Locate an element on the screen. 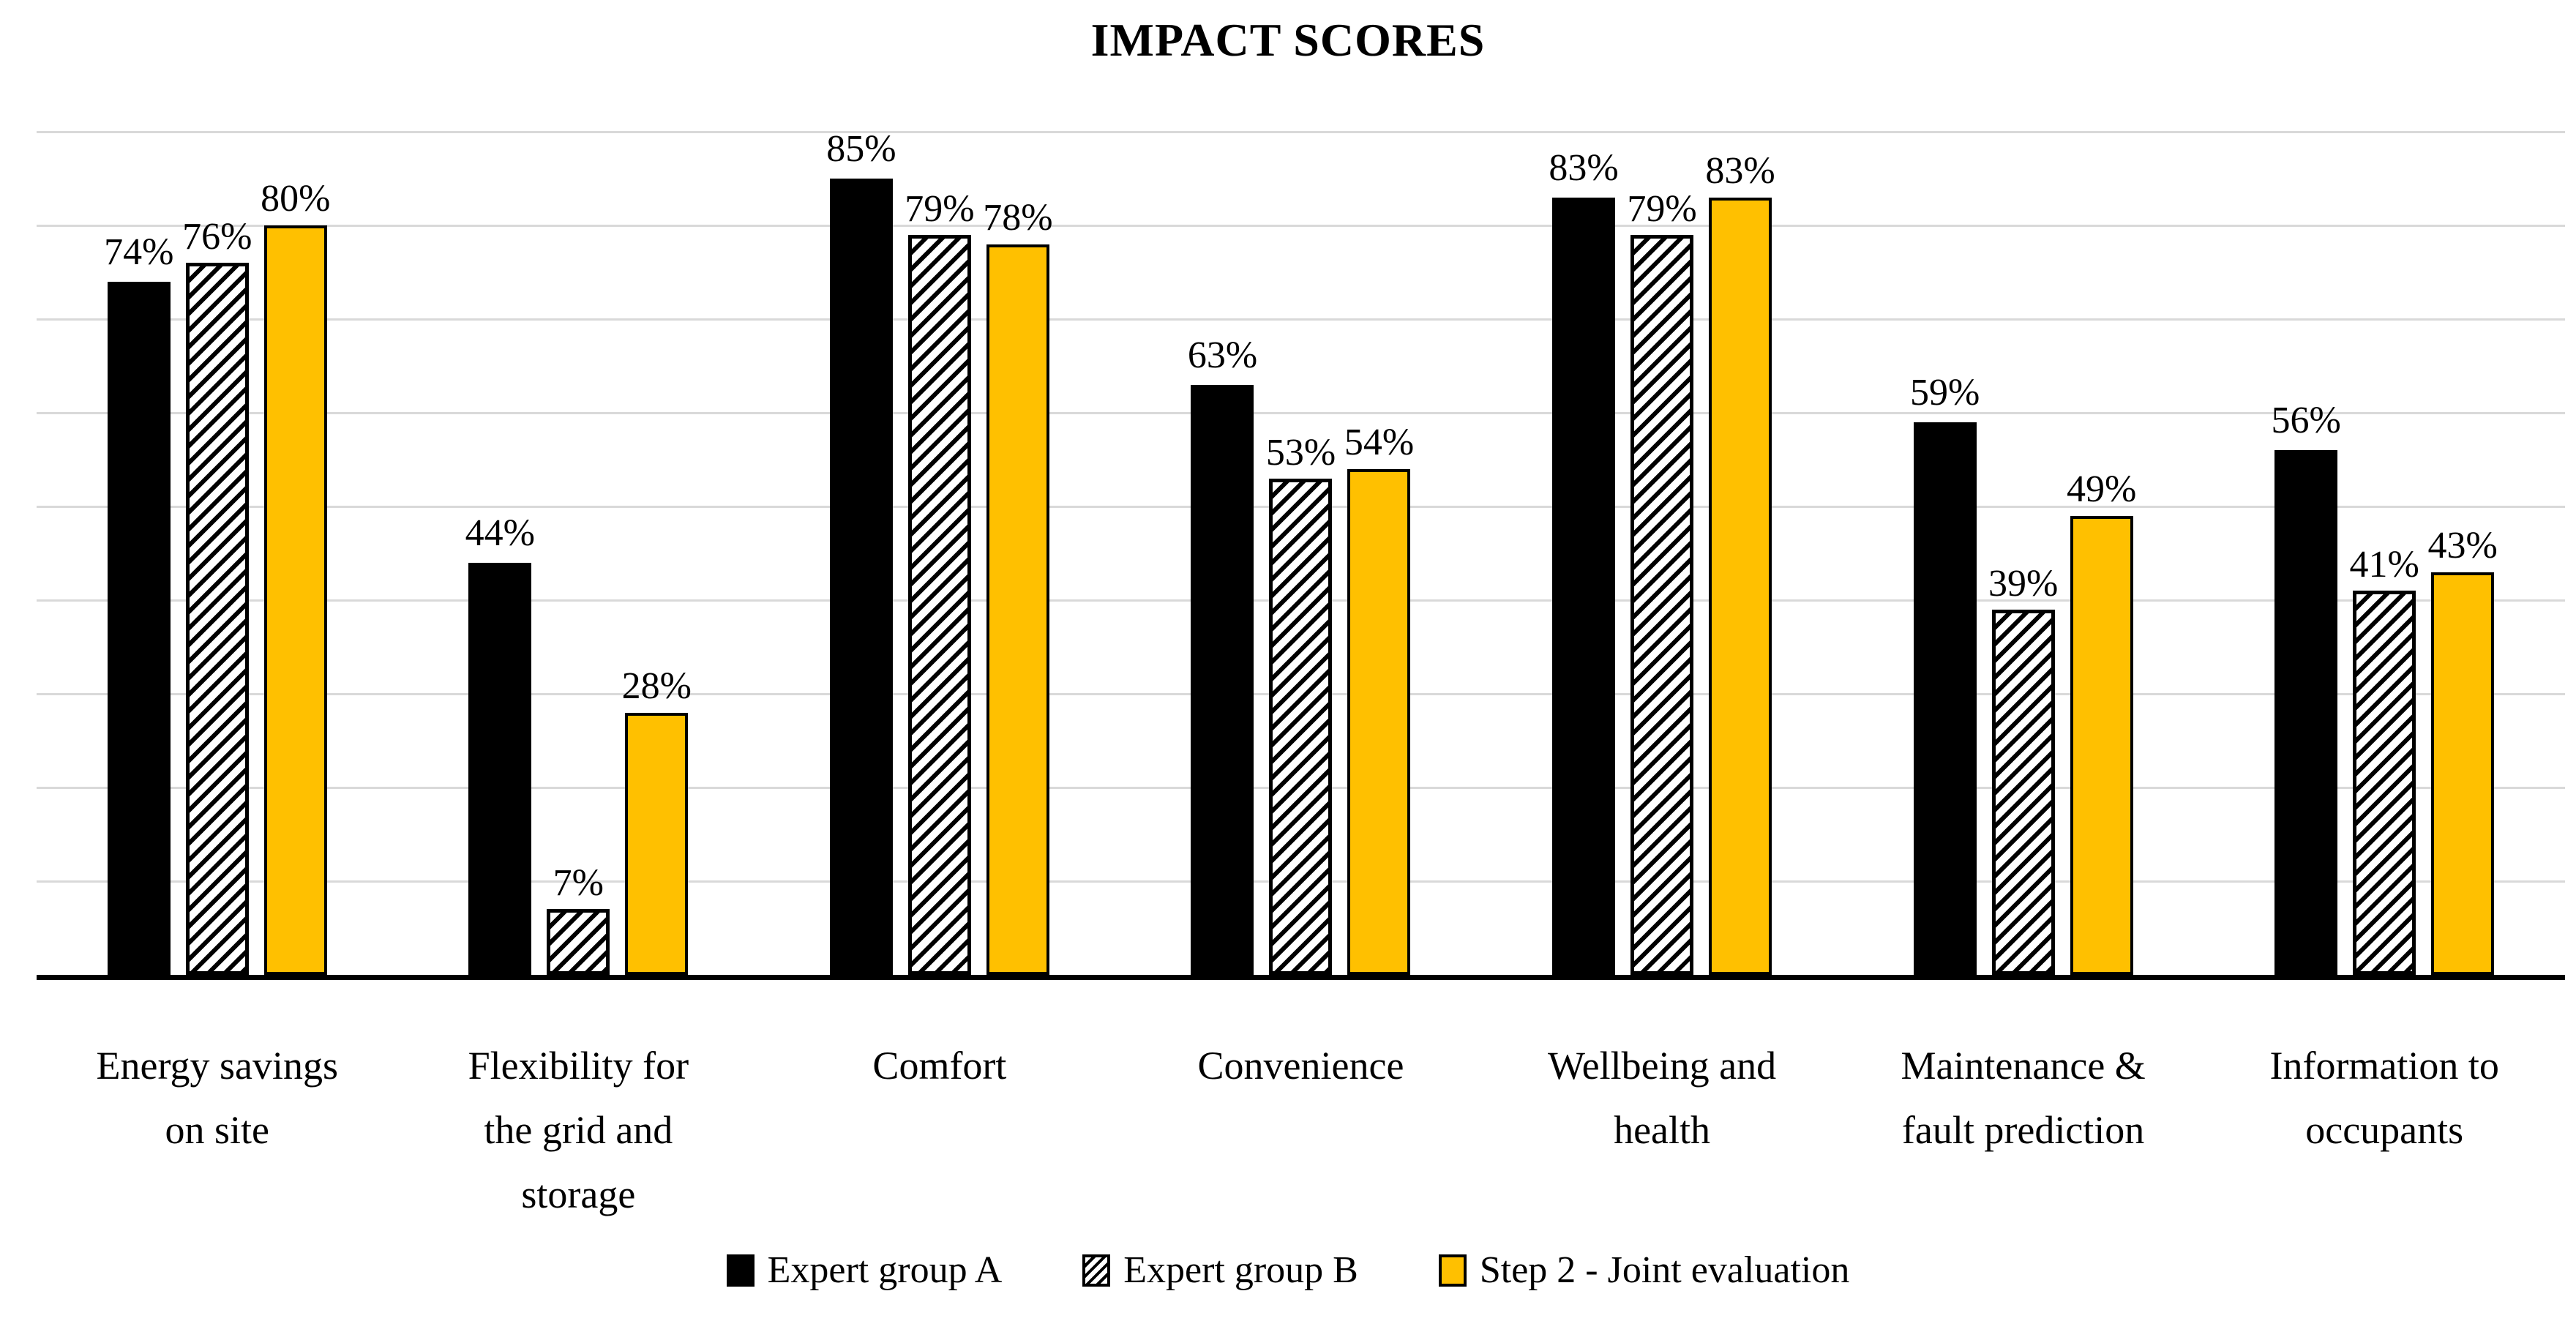 The width and height of the screenshot is (2576, 1332). category-label-line: Maintenance & is located at coordinates (2023, 1066).